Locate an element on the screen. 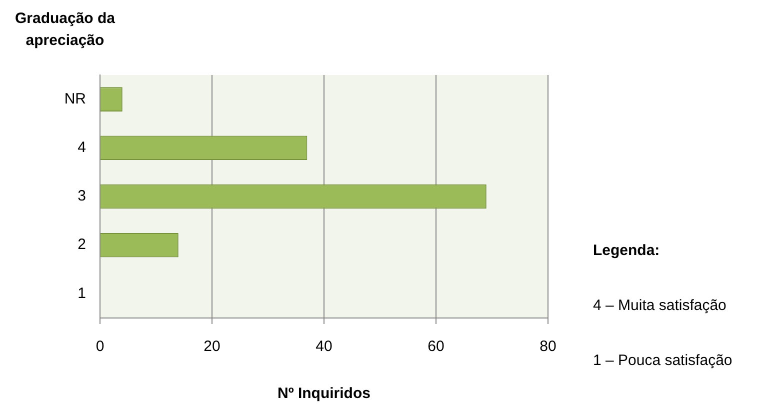 This screenshot has width=770, height=414. x-tick-label: 60 is located at coordinates (436, 347).